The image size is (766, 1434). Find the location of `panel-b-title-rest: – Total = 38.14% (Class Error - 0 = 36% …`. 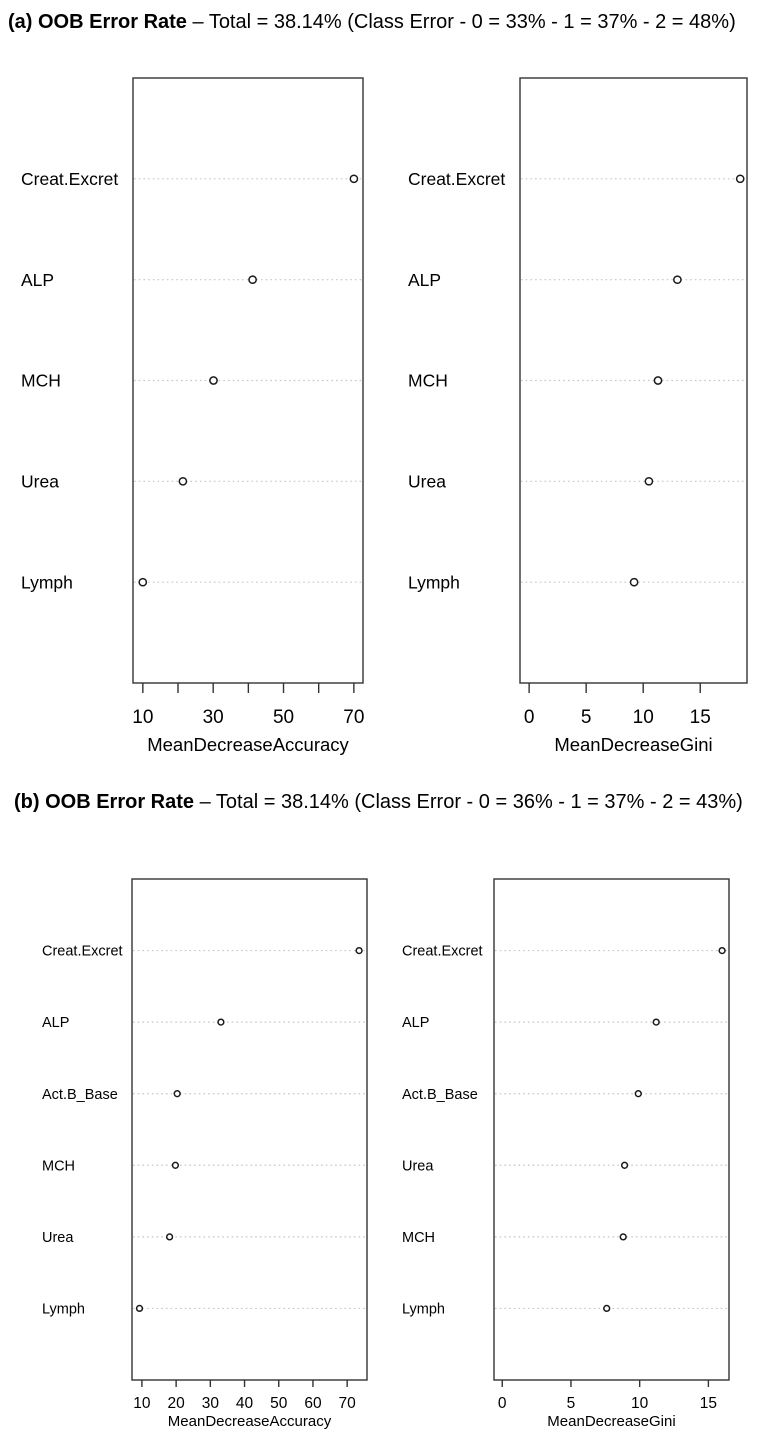

panel-b-title-rest: – Total = 38.14% (Class Error - 0 = 36% … is located at coordinates (468, 802).